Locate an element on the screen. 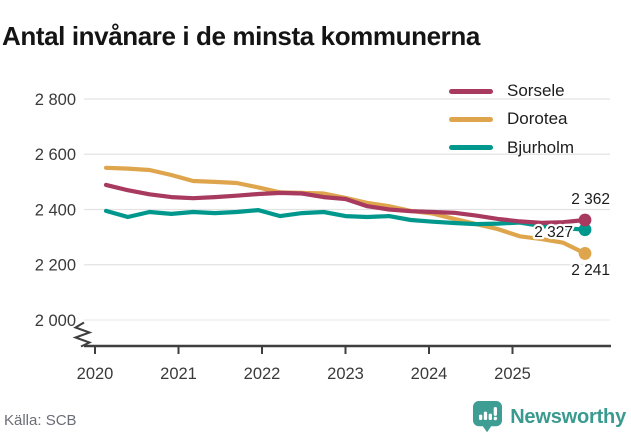 The image size is (631, 439). y-tick-label-2200: 2 200 is located at coordinates (55, 266).